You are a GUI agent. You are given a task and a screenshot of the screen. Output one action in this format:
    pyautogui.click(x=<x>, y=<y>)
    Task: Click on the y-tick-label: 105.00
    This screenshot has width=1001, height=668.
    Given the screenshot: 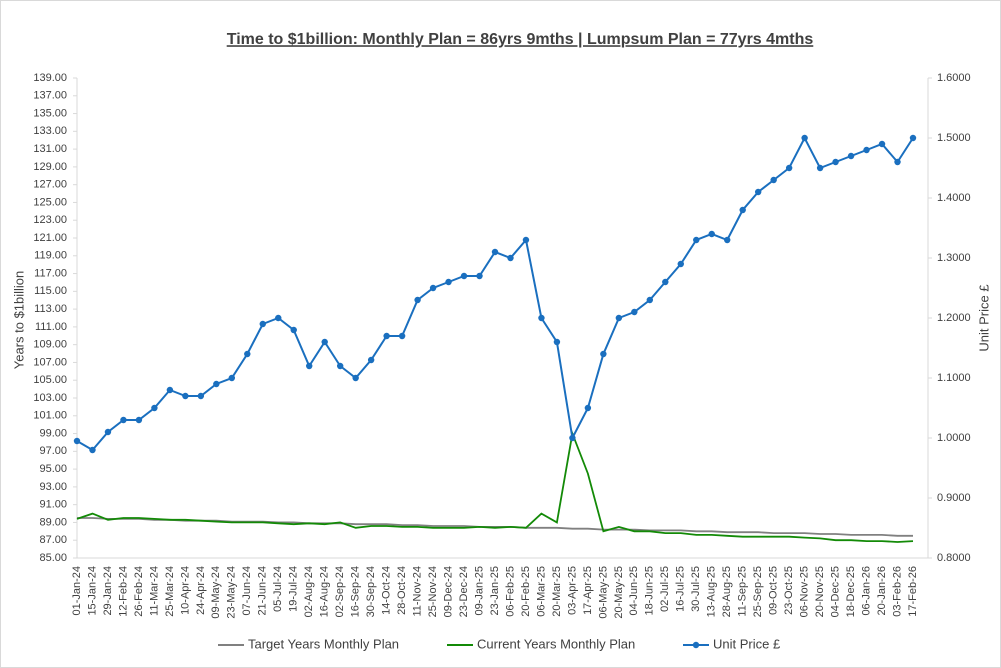 What is the action you would take?
    pyautogui.click(x=50, y=380)
    